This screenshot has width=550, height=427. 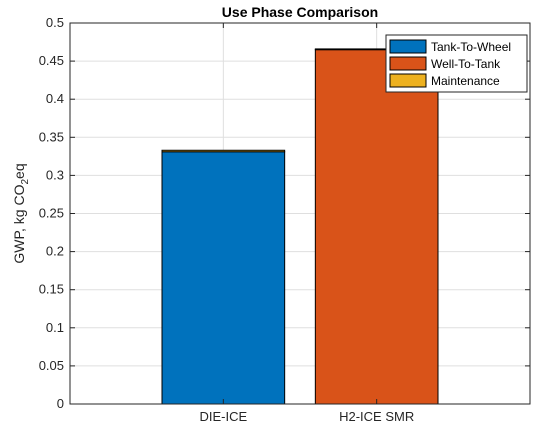 What do you see at coordinates (19, 223) in the screenshot?
I see `y-axis-label-main: GWP, kg CO` at bounding box center [19, 223].